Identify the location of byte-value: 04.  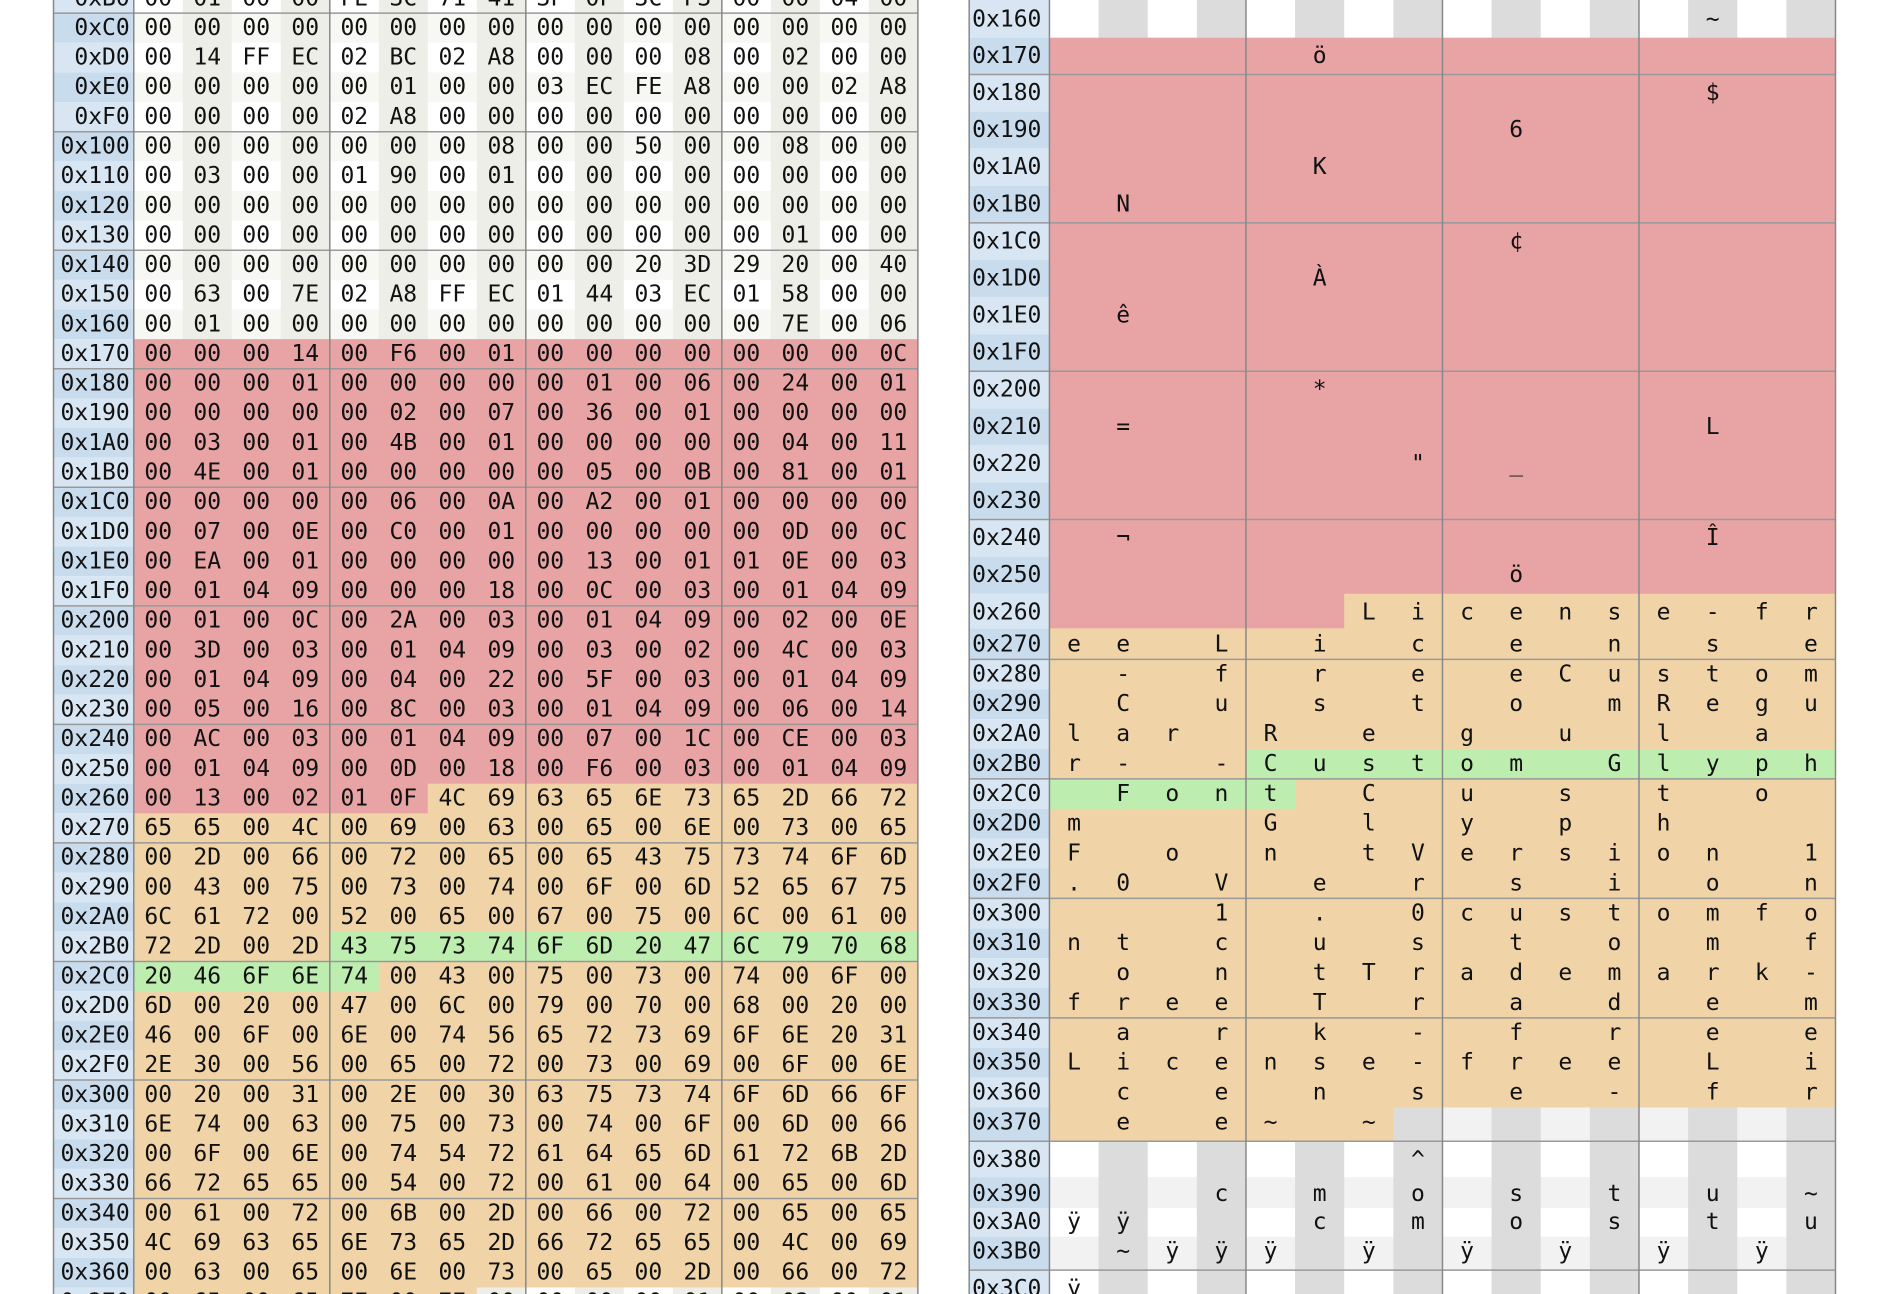
(845, 769).